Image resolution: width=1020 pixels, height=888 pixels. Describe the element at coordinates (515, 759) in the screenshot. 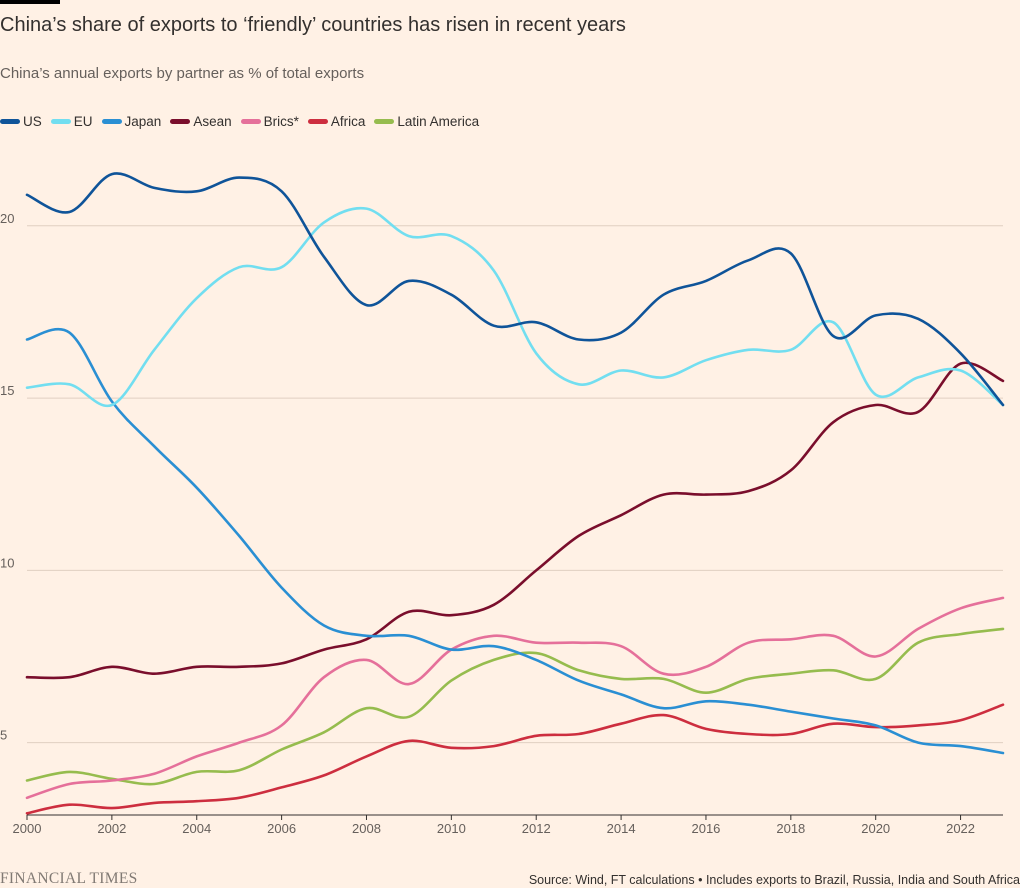

I see `series-line-africa` at that location.